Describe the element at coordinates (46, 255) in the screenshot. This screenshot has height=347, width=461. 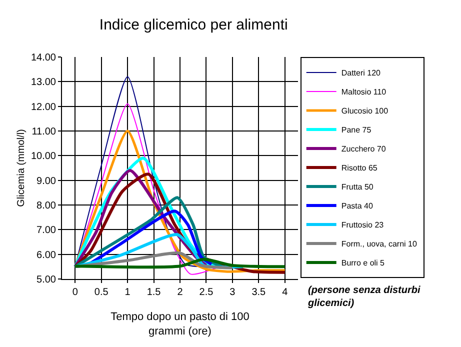
I see `y-tick-label: 6.00` at that location.